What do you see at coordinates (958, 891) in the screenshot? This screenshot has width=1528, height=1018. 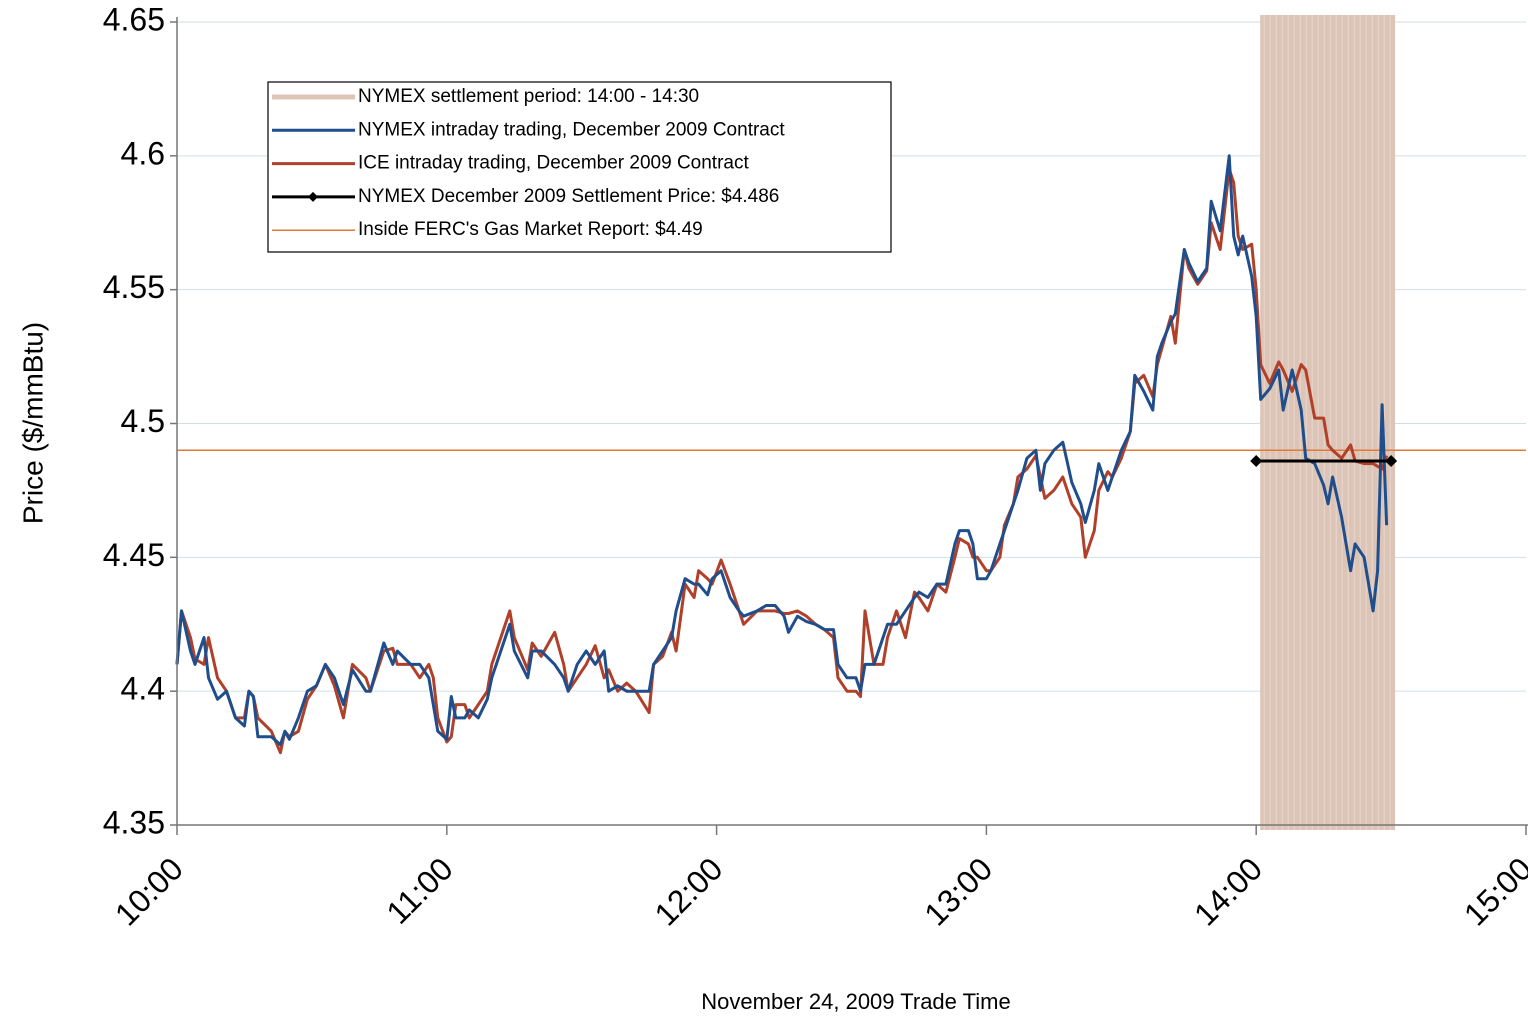 I see `x-tick-label: 13:00` at bounding box center [958, 891].